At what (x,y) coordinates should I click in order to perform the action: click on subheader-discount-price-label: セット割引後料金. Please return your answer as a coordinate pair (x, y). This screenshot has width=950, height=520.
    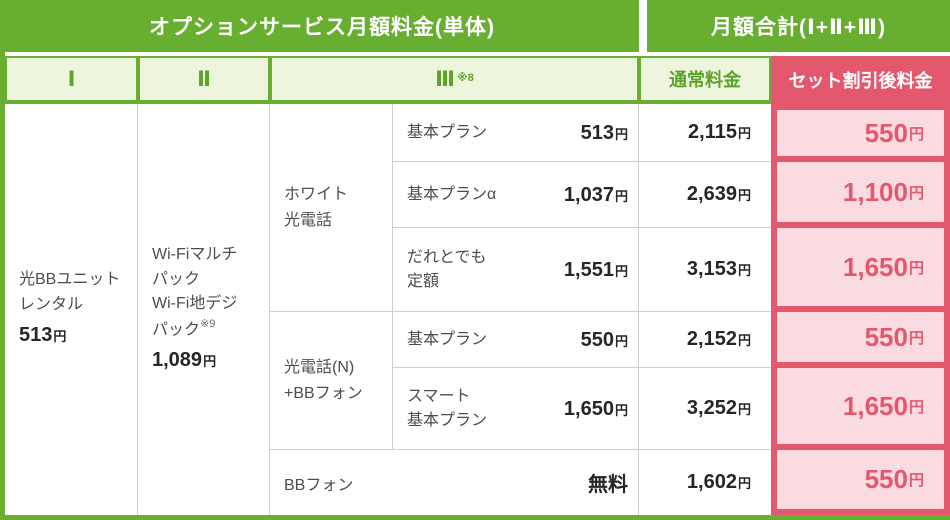
    Looking at the image, I should click on (860, 81).